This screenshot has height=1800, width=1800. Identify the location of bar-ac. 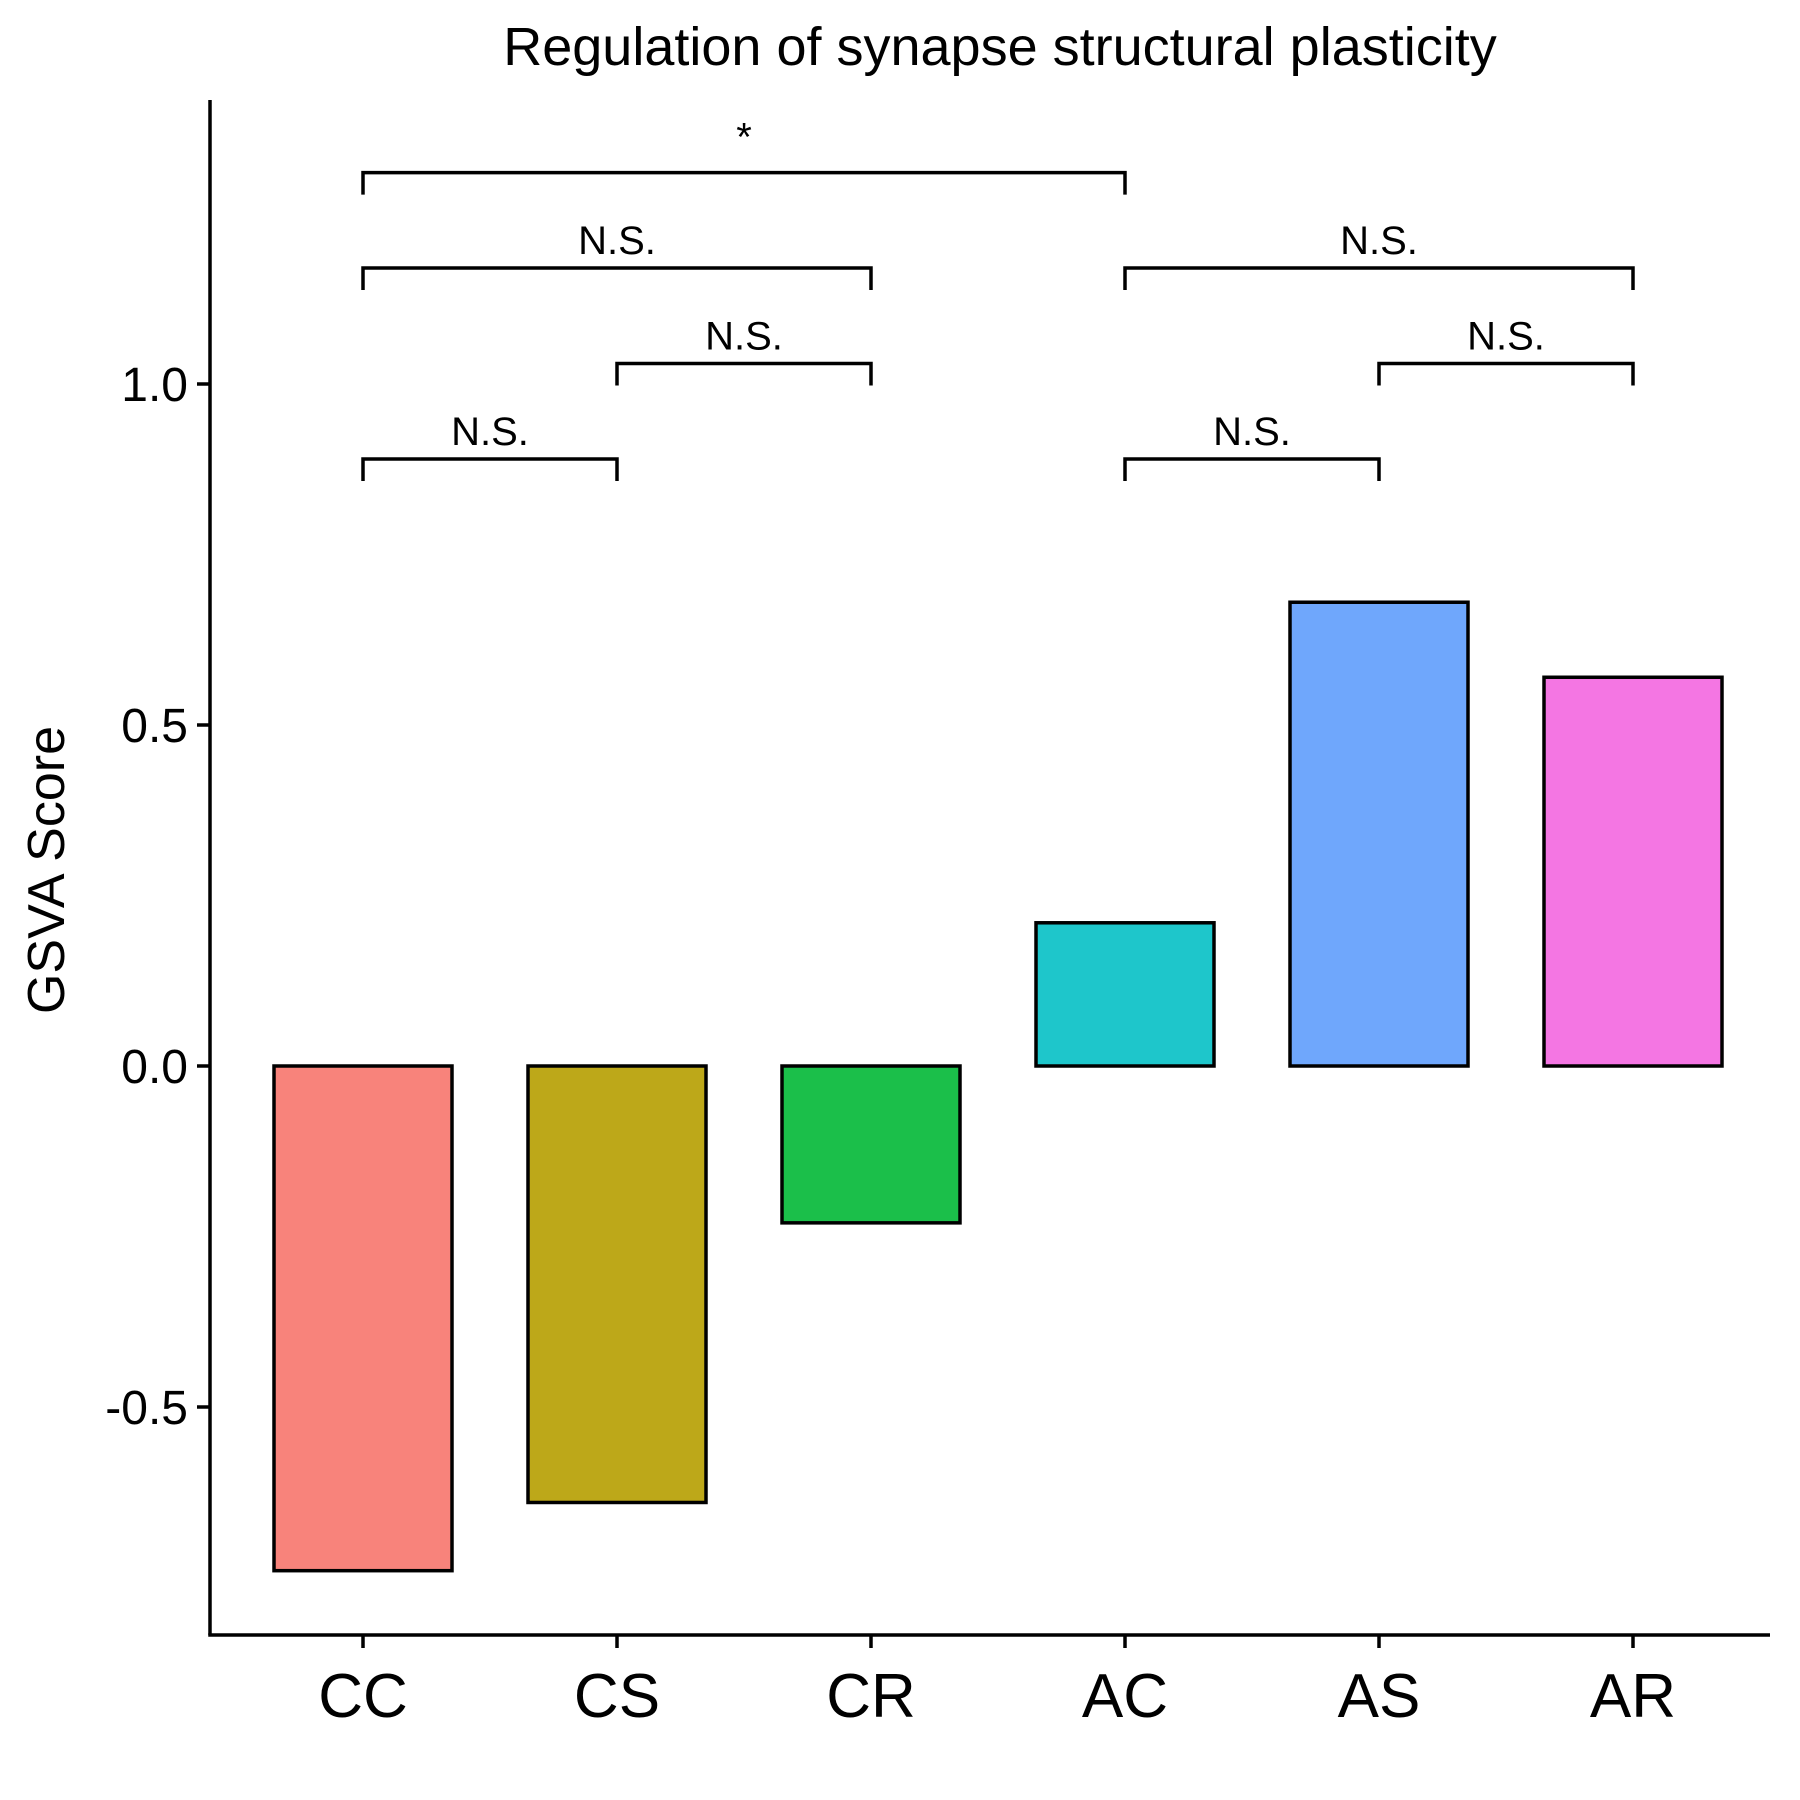
(1125, 994).